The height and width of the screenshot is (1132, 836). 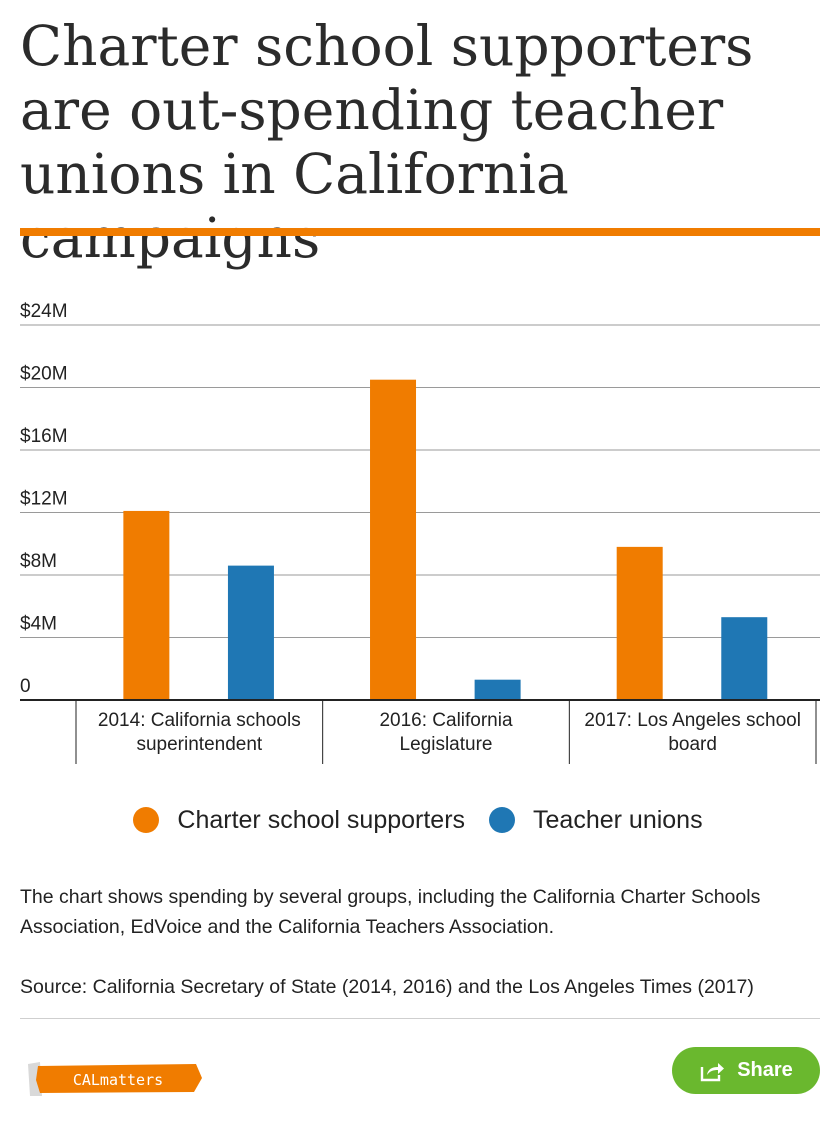 I want to click on footer-divider, so click(x=420, y=1018).